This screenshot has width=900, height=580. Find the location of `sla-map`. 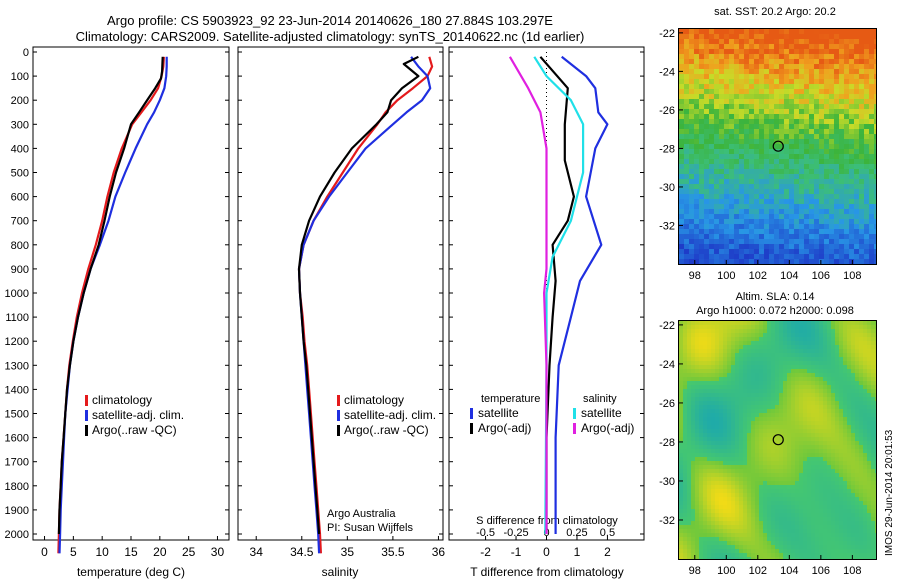

sla-map is located at coordinates (777, 440).